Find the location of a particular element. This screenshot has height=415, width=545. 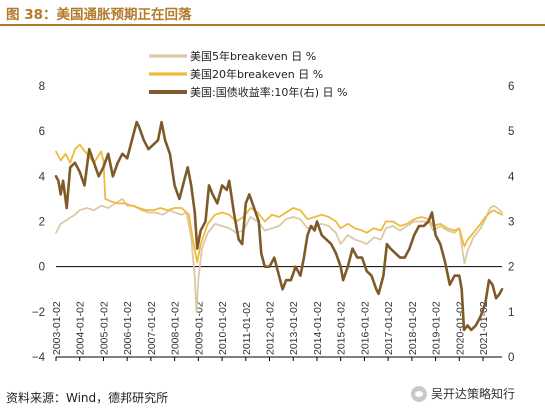

x-tick-label: 2018-01-02 is located at coordinates (413, 328).